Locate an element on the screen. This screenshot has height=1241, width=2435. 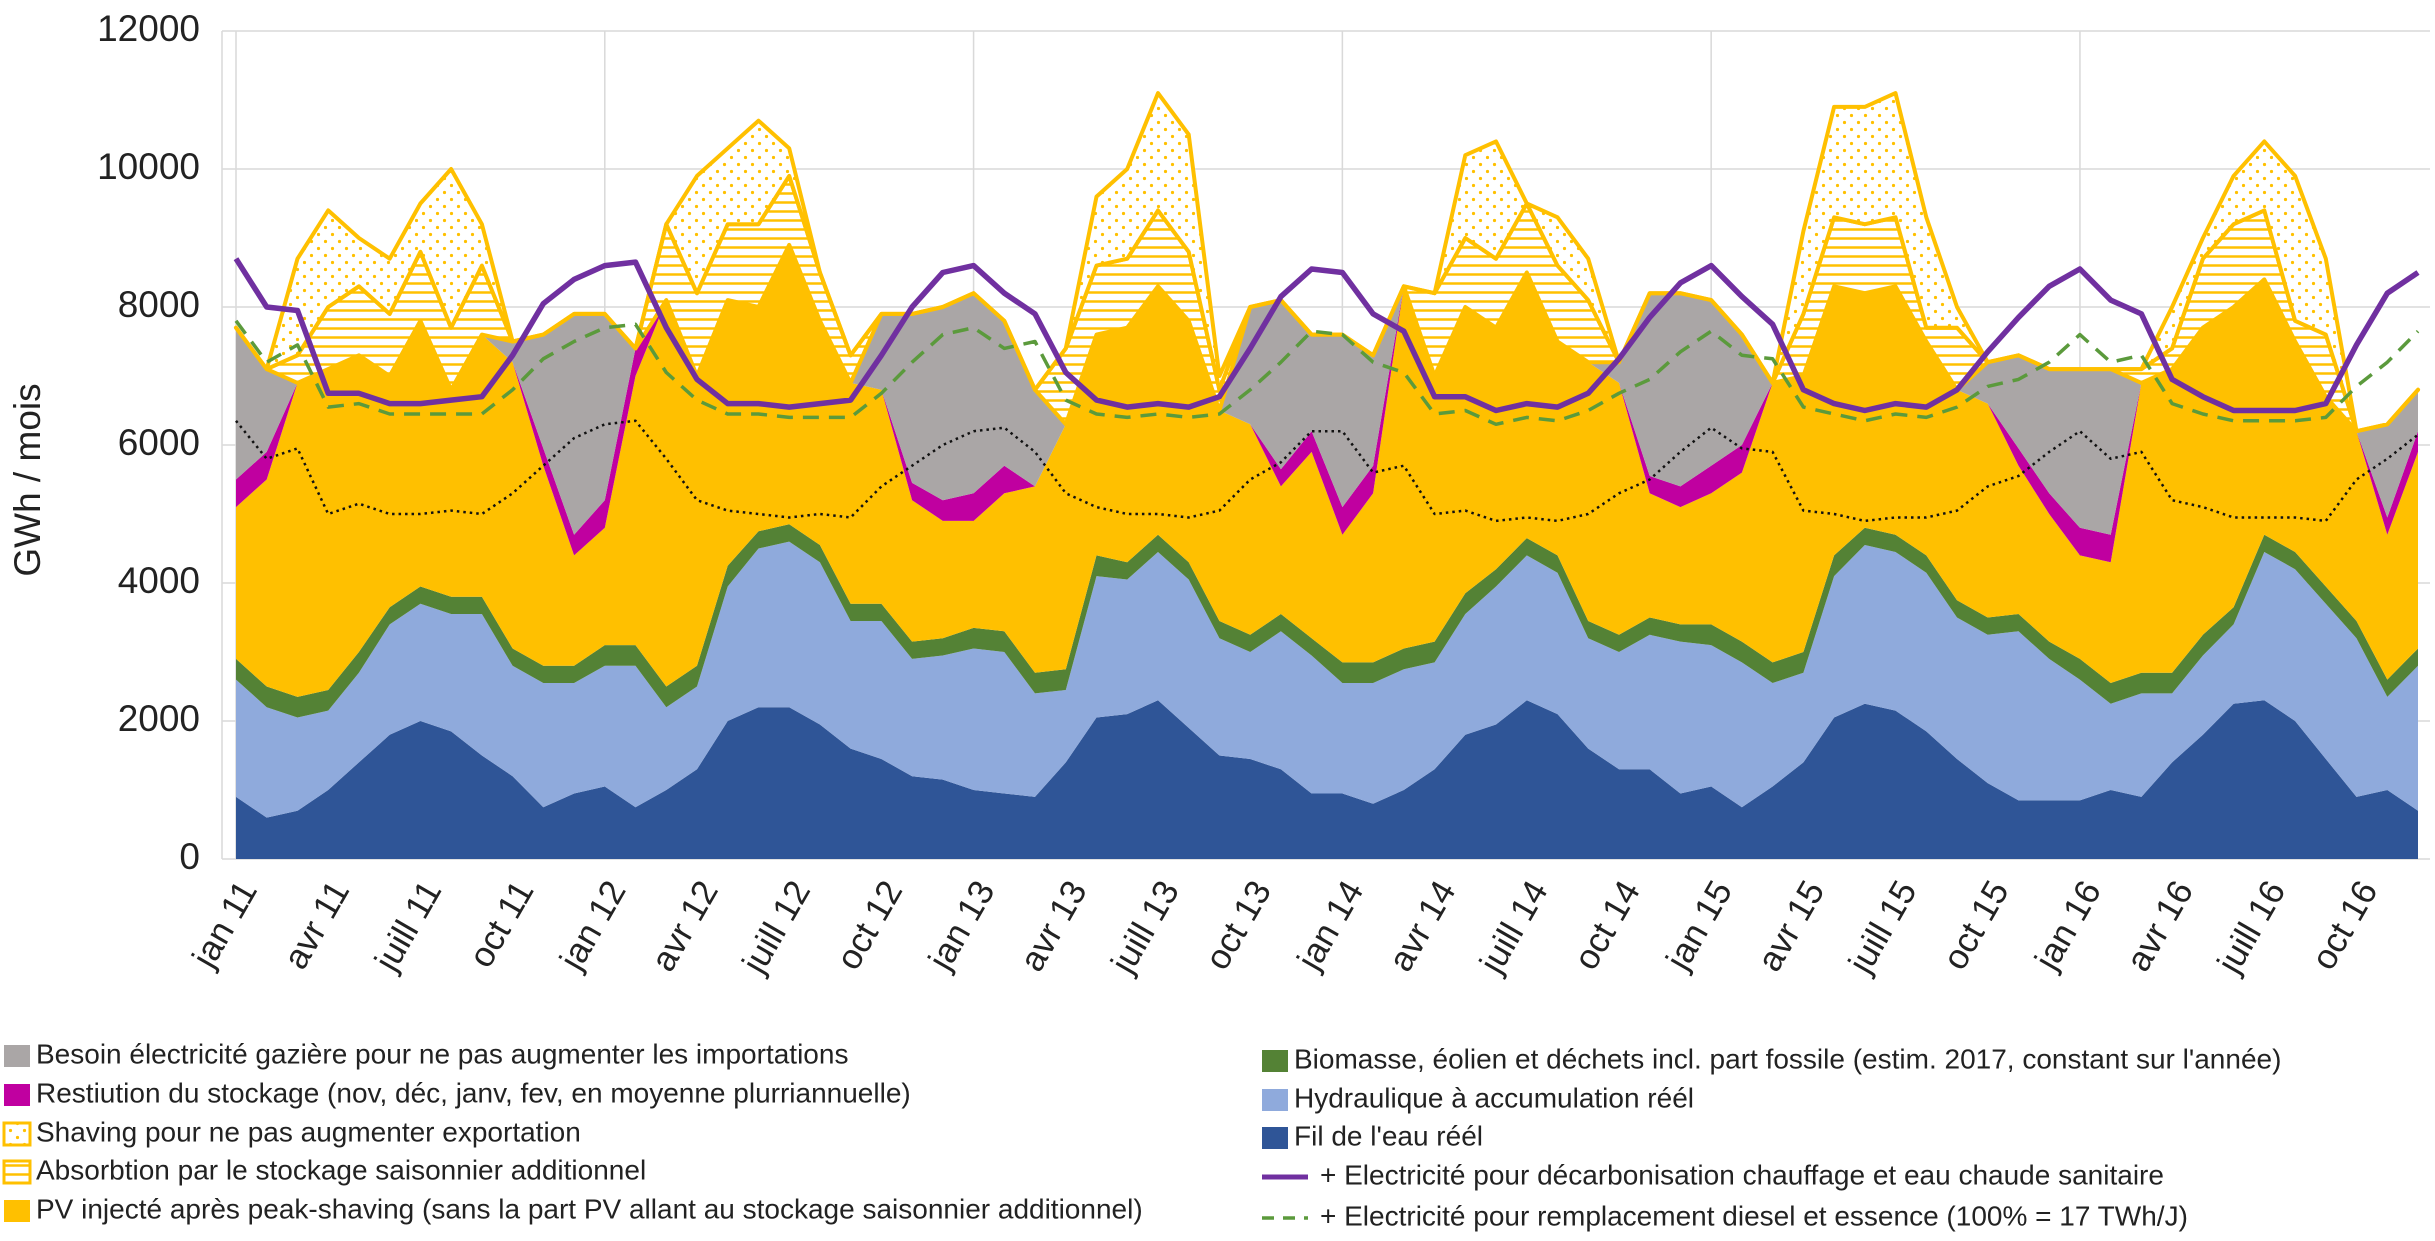
x-tick-label: juill 14 is located at coordinates (1514, 927).